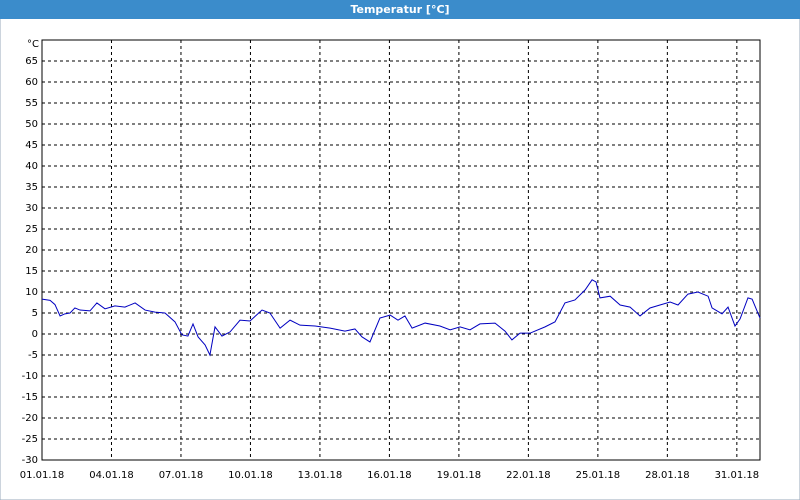  Describe the element at coordinates (737, 475) in the screenshot. I see `x-tick-label: 31.01.18` at that location.